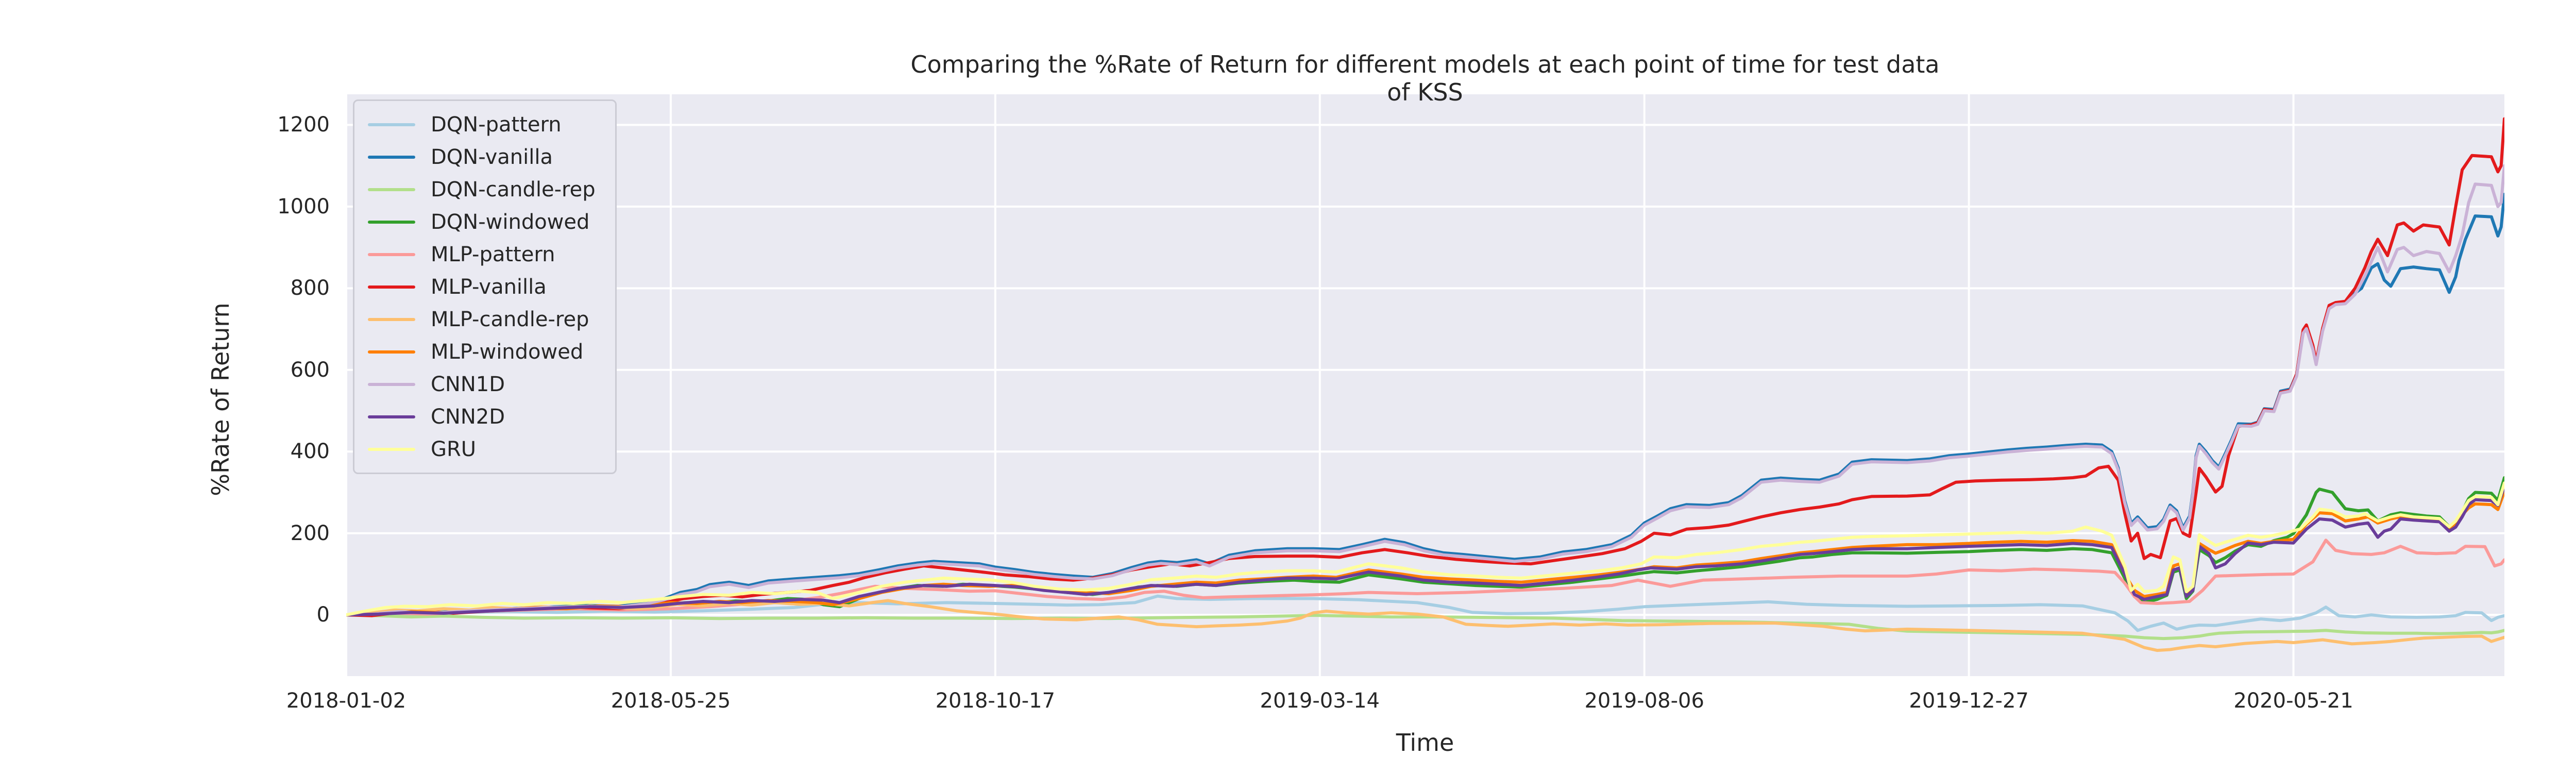 This screenshot has width=2576, height=773. What do you see at coordinates (507, 352) in the screenshot?
I see `legend-label: MLP-windowed` at bounding box center [507, 352].